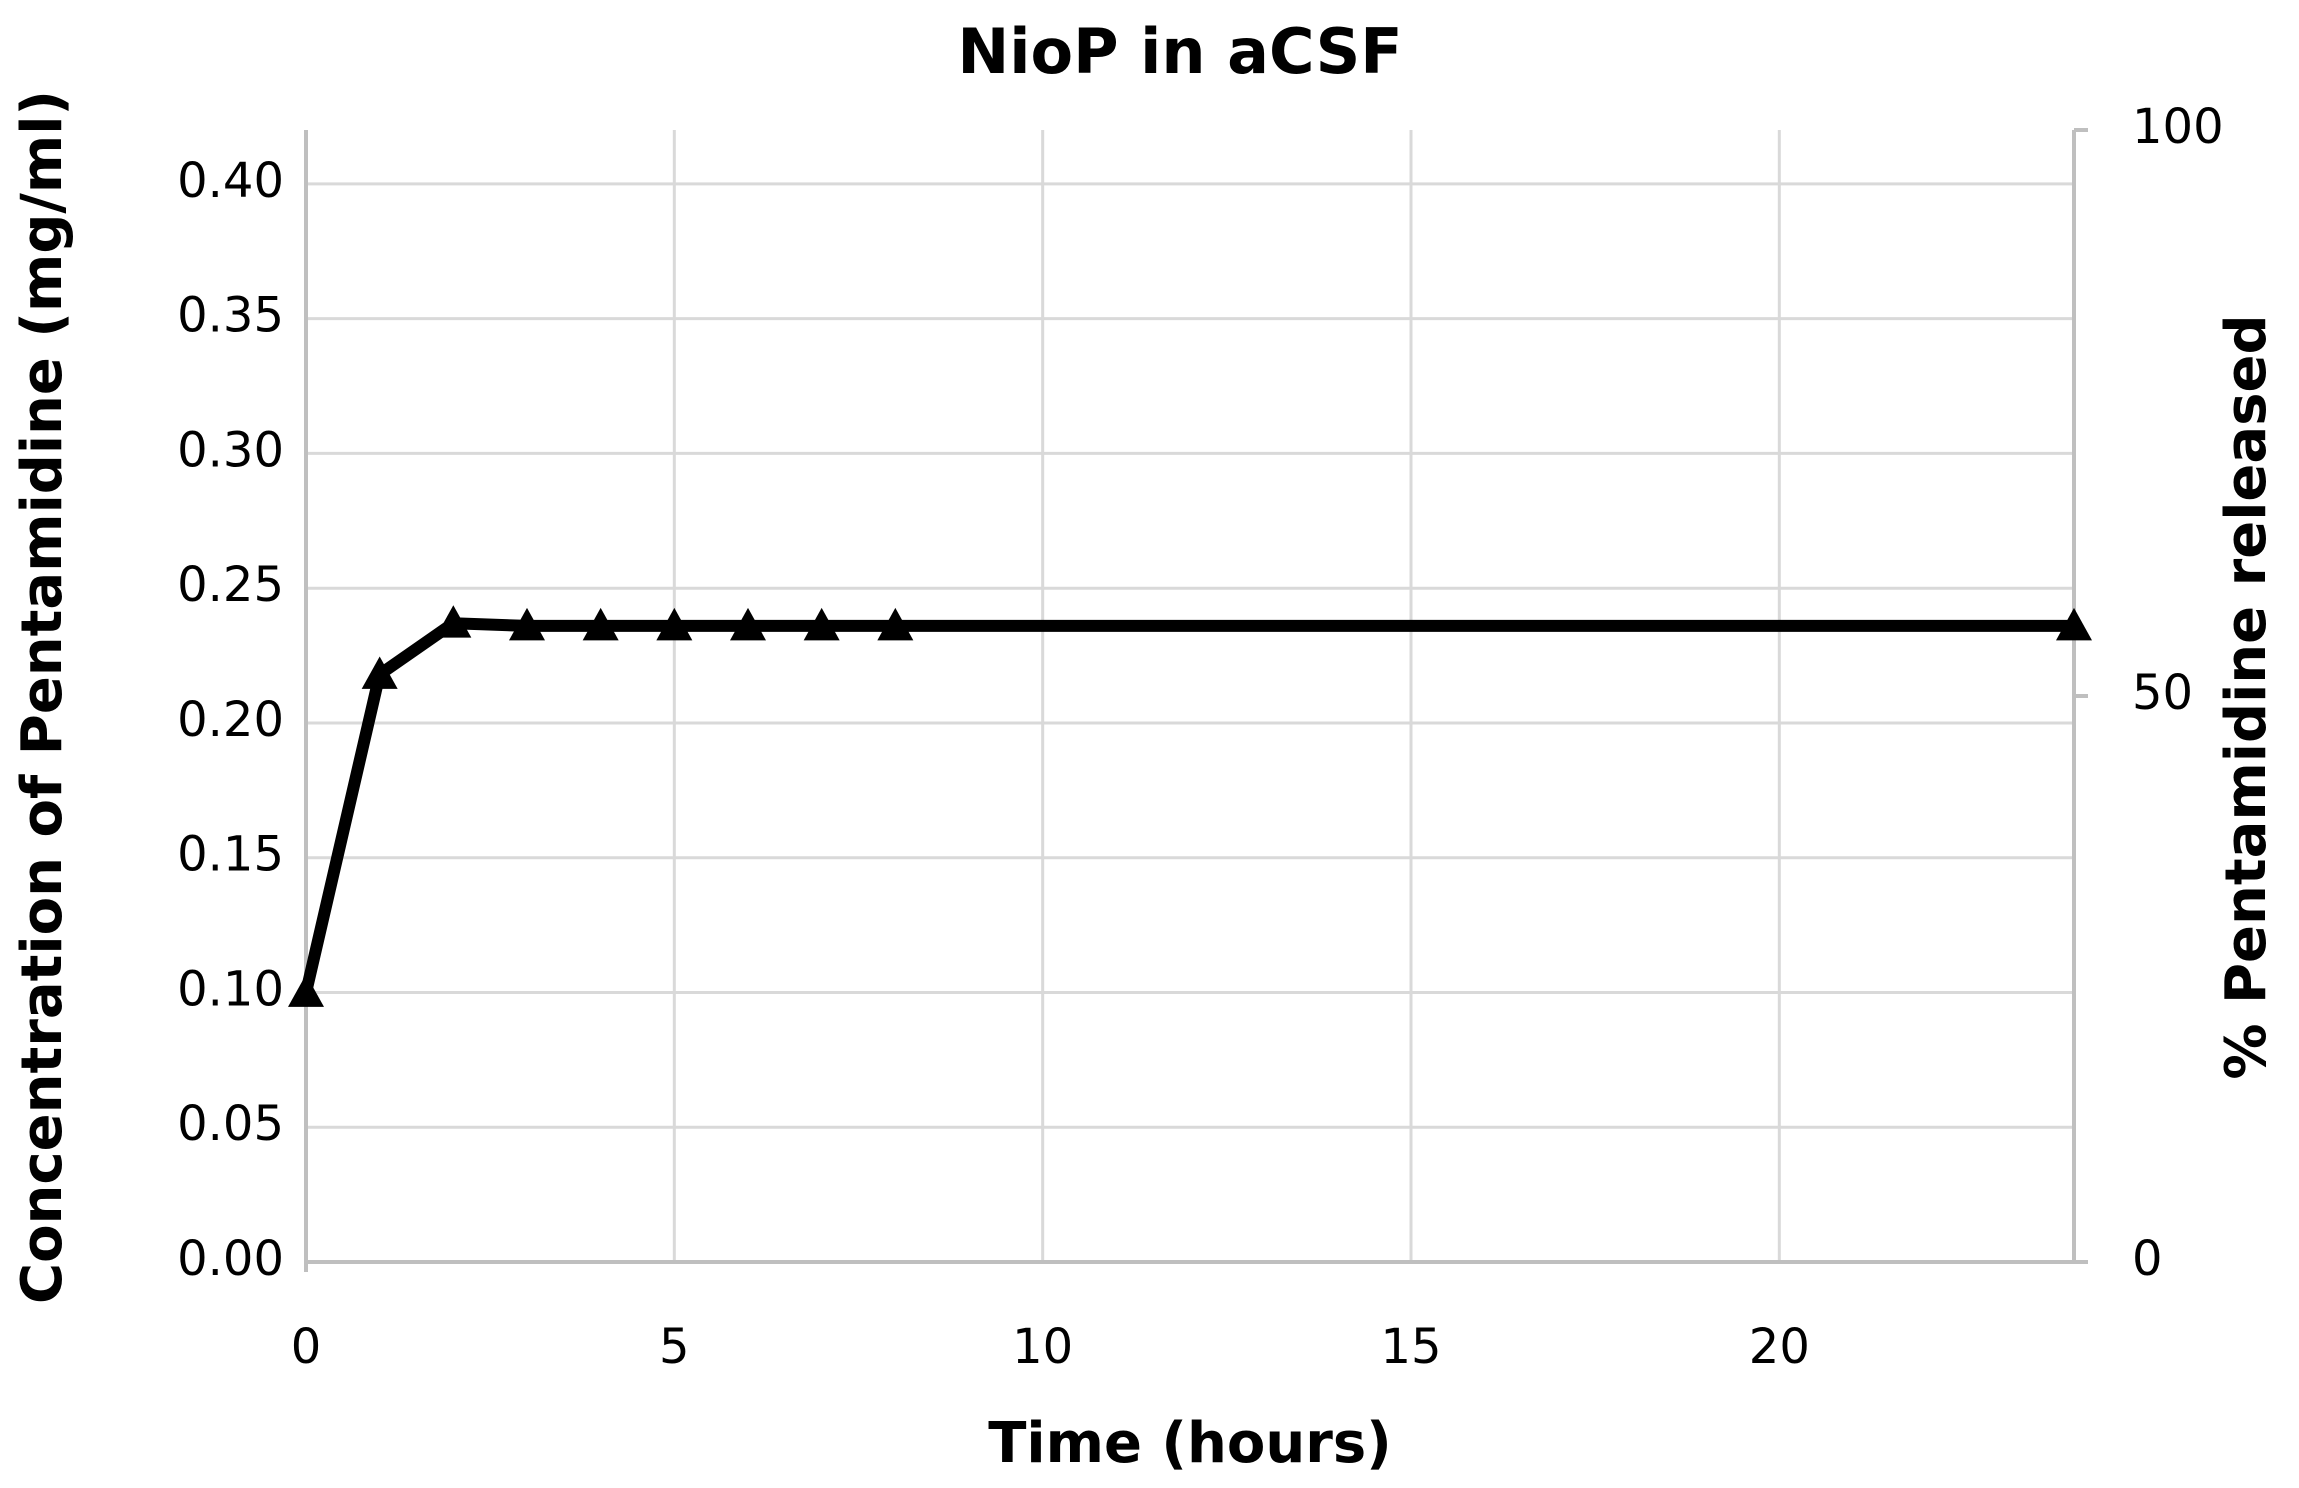  I want to click on y2-tick-label: 50, so click(2162, 693).